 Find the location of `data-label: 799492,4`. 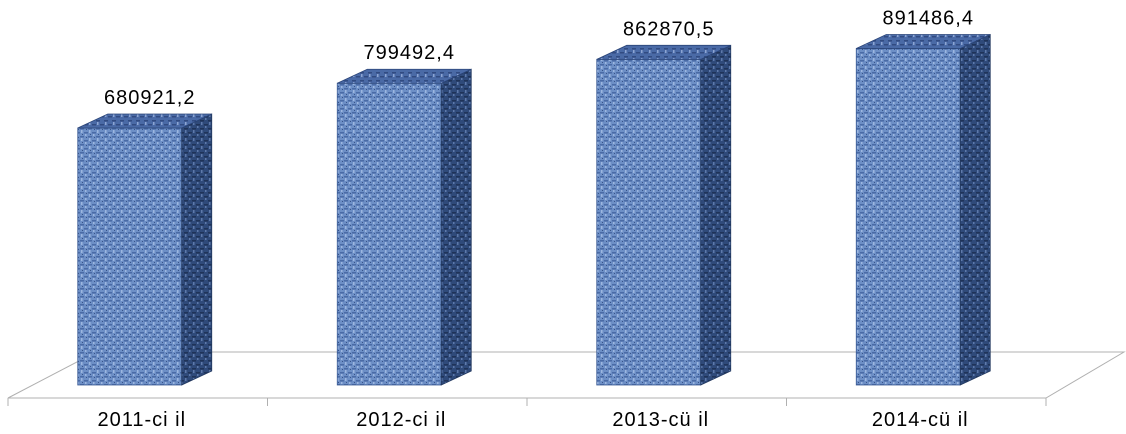

data-label: 799492,4 is located at coordinates (409, 53).